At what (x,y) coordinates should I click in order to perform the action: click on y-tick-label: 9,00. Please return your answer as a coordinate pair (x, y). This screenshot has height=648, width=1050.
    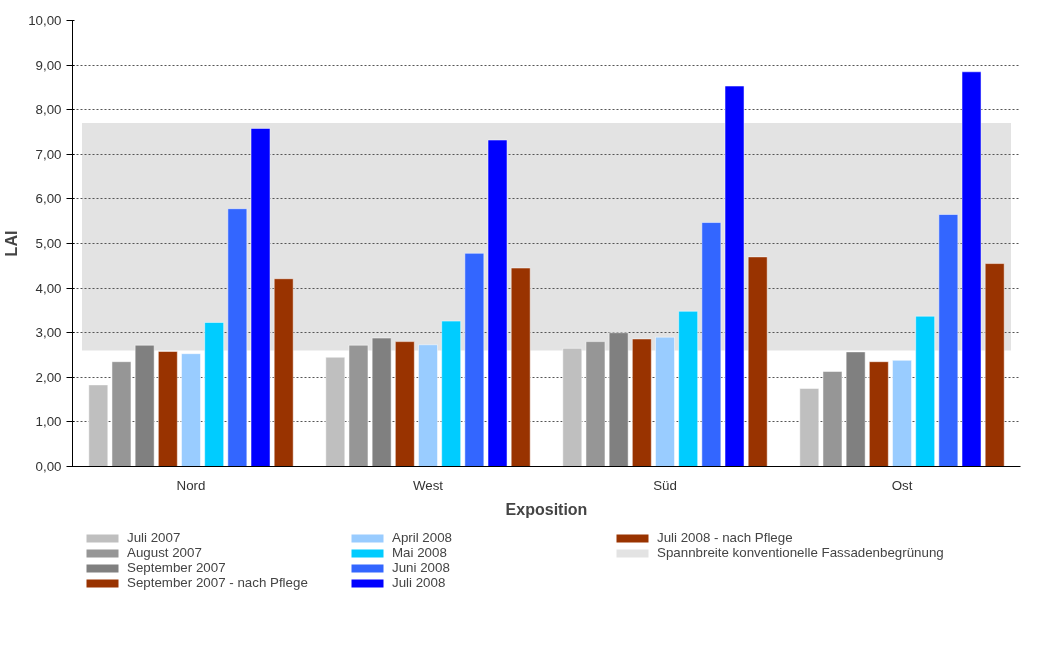
    Looking at the image, I should click on (48, 65).